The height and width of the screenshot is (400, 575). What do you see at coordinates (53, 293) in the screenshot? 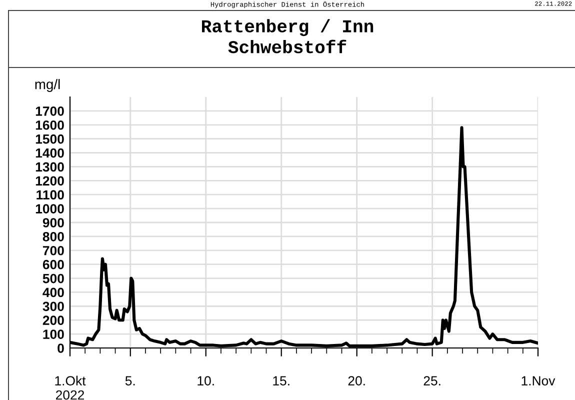
I see `y-tick-label: 400` at bounding box center [53, 293].